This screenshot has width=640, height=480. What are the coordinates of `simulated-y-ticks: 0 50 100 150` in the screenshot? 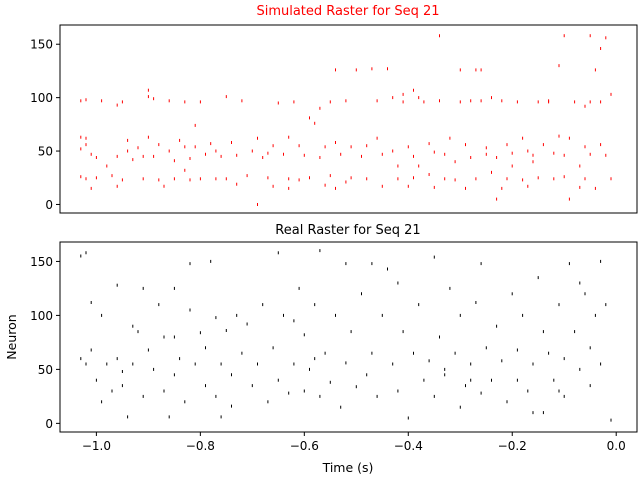 It's located at (45, 125).